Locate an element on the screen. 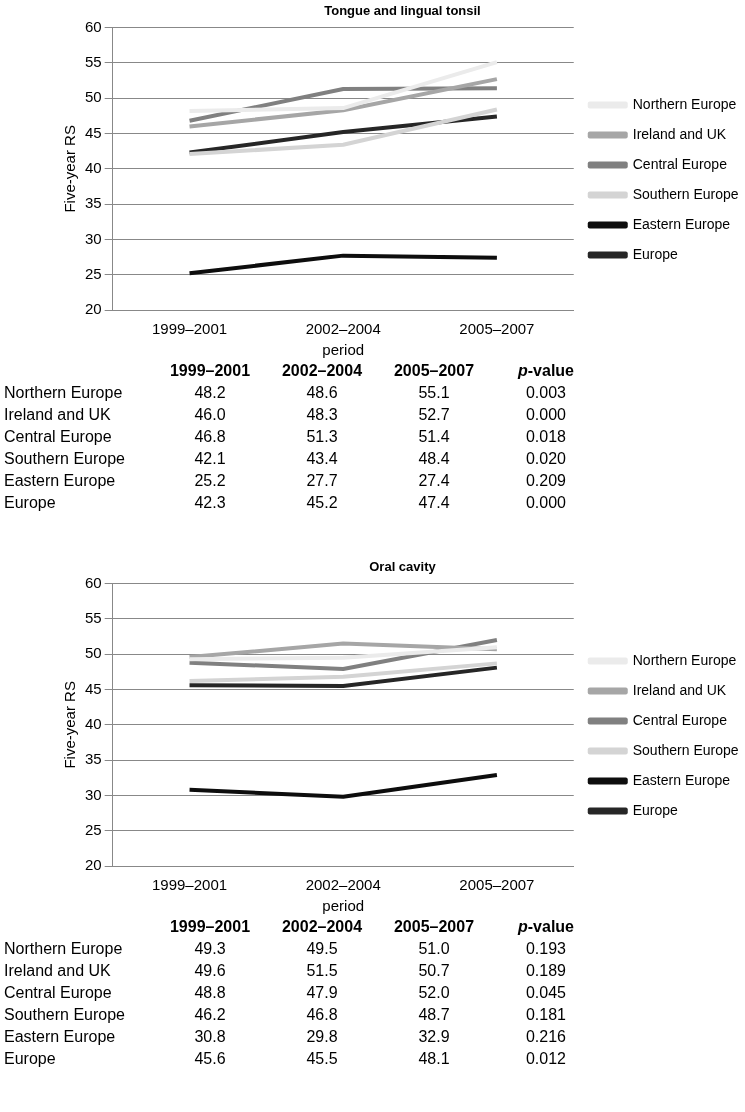 The height and width of the screenshot is (1112, 745). data-label: 45.6 is located at coordinates (210, 1059).